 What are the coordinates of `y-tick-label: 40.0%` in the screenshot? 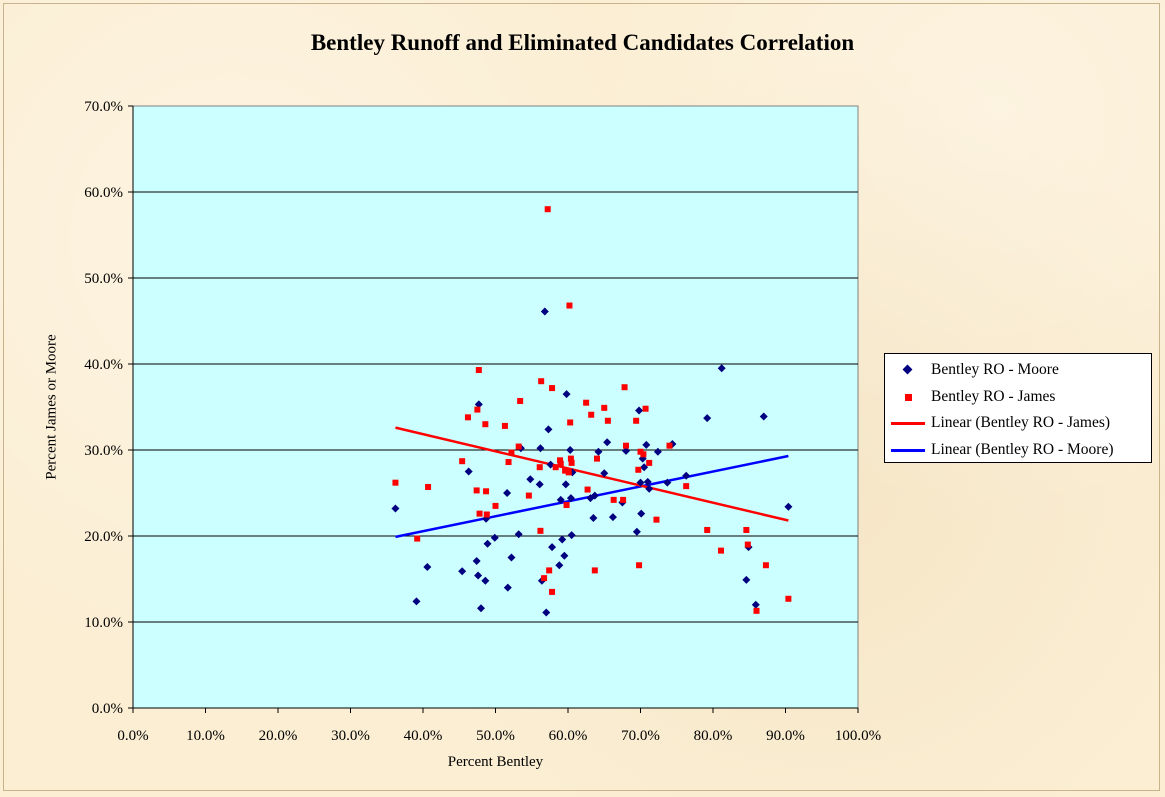 It's located at (103, 365).